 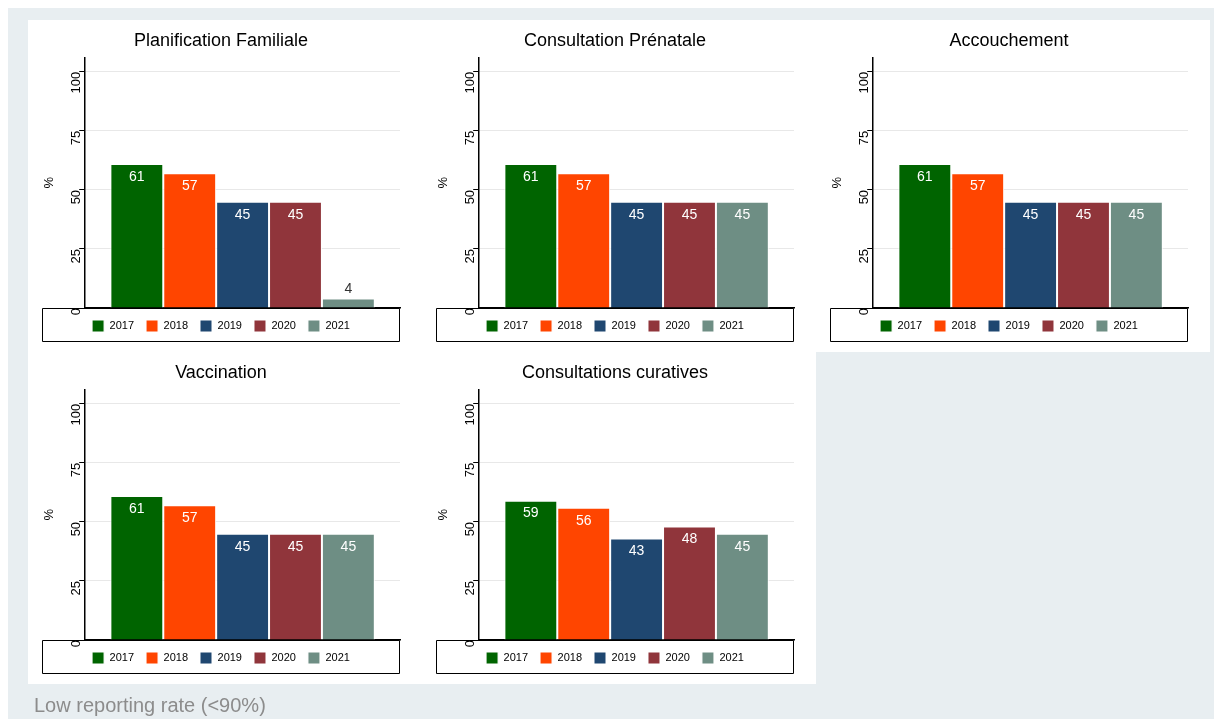 What do you see at coordinates (615, 39) in the screenshot?
I see `chart-title: Consultation Prénatale` at bounding box center [615, 39].